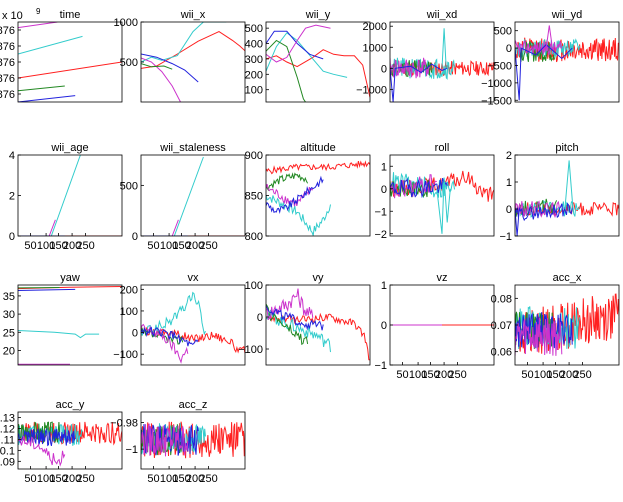  Describe the element at coordinates (9, 315) in the screenshot. I see `y-tick-label: 30` at that location.